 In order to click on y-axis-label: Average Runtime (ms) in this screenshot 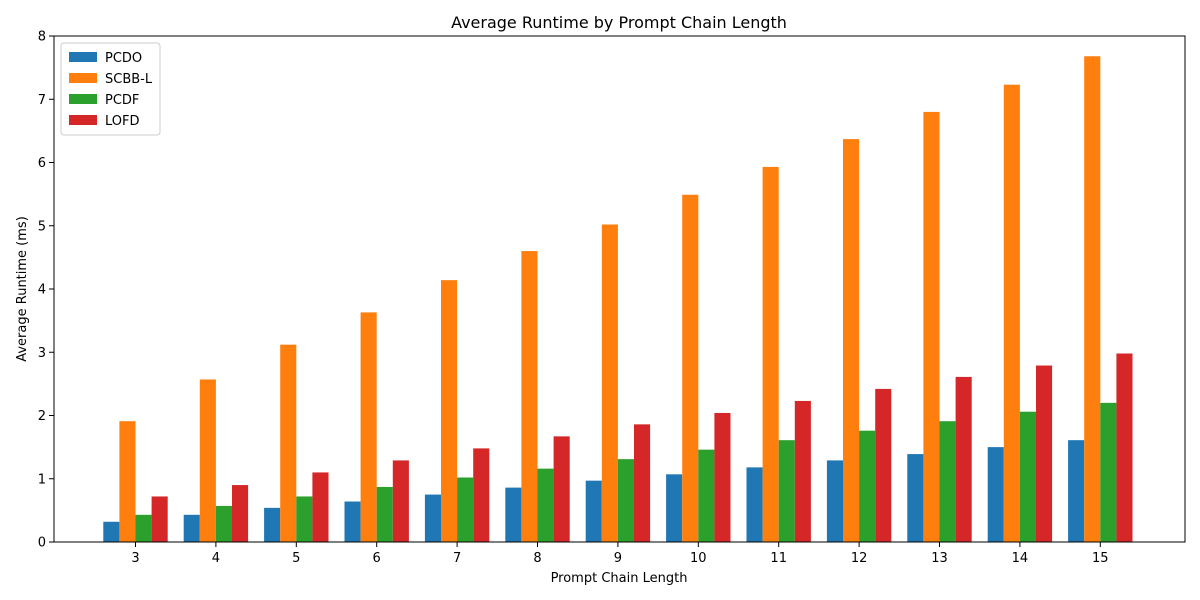, I will do `click(22, 289)`.